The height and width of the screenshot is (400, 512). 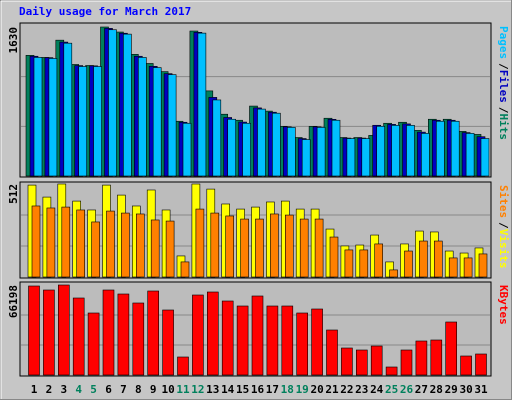 What do you see at coordinates (361, 389) in the screenshot?
I see `x-tick-label: 23` at bounding box center [361, 389].